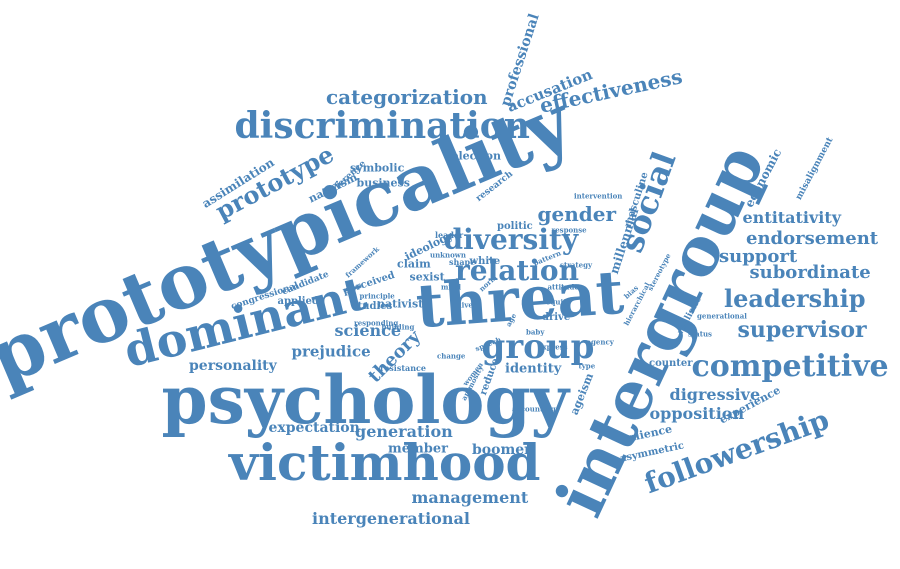  Describe the element at coordinates (372, 306) in the screenshot. I see `word-studies: studies` at that location.